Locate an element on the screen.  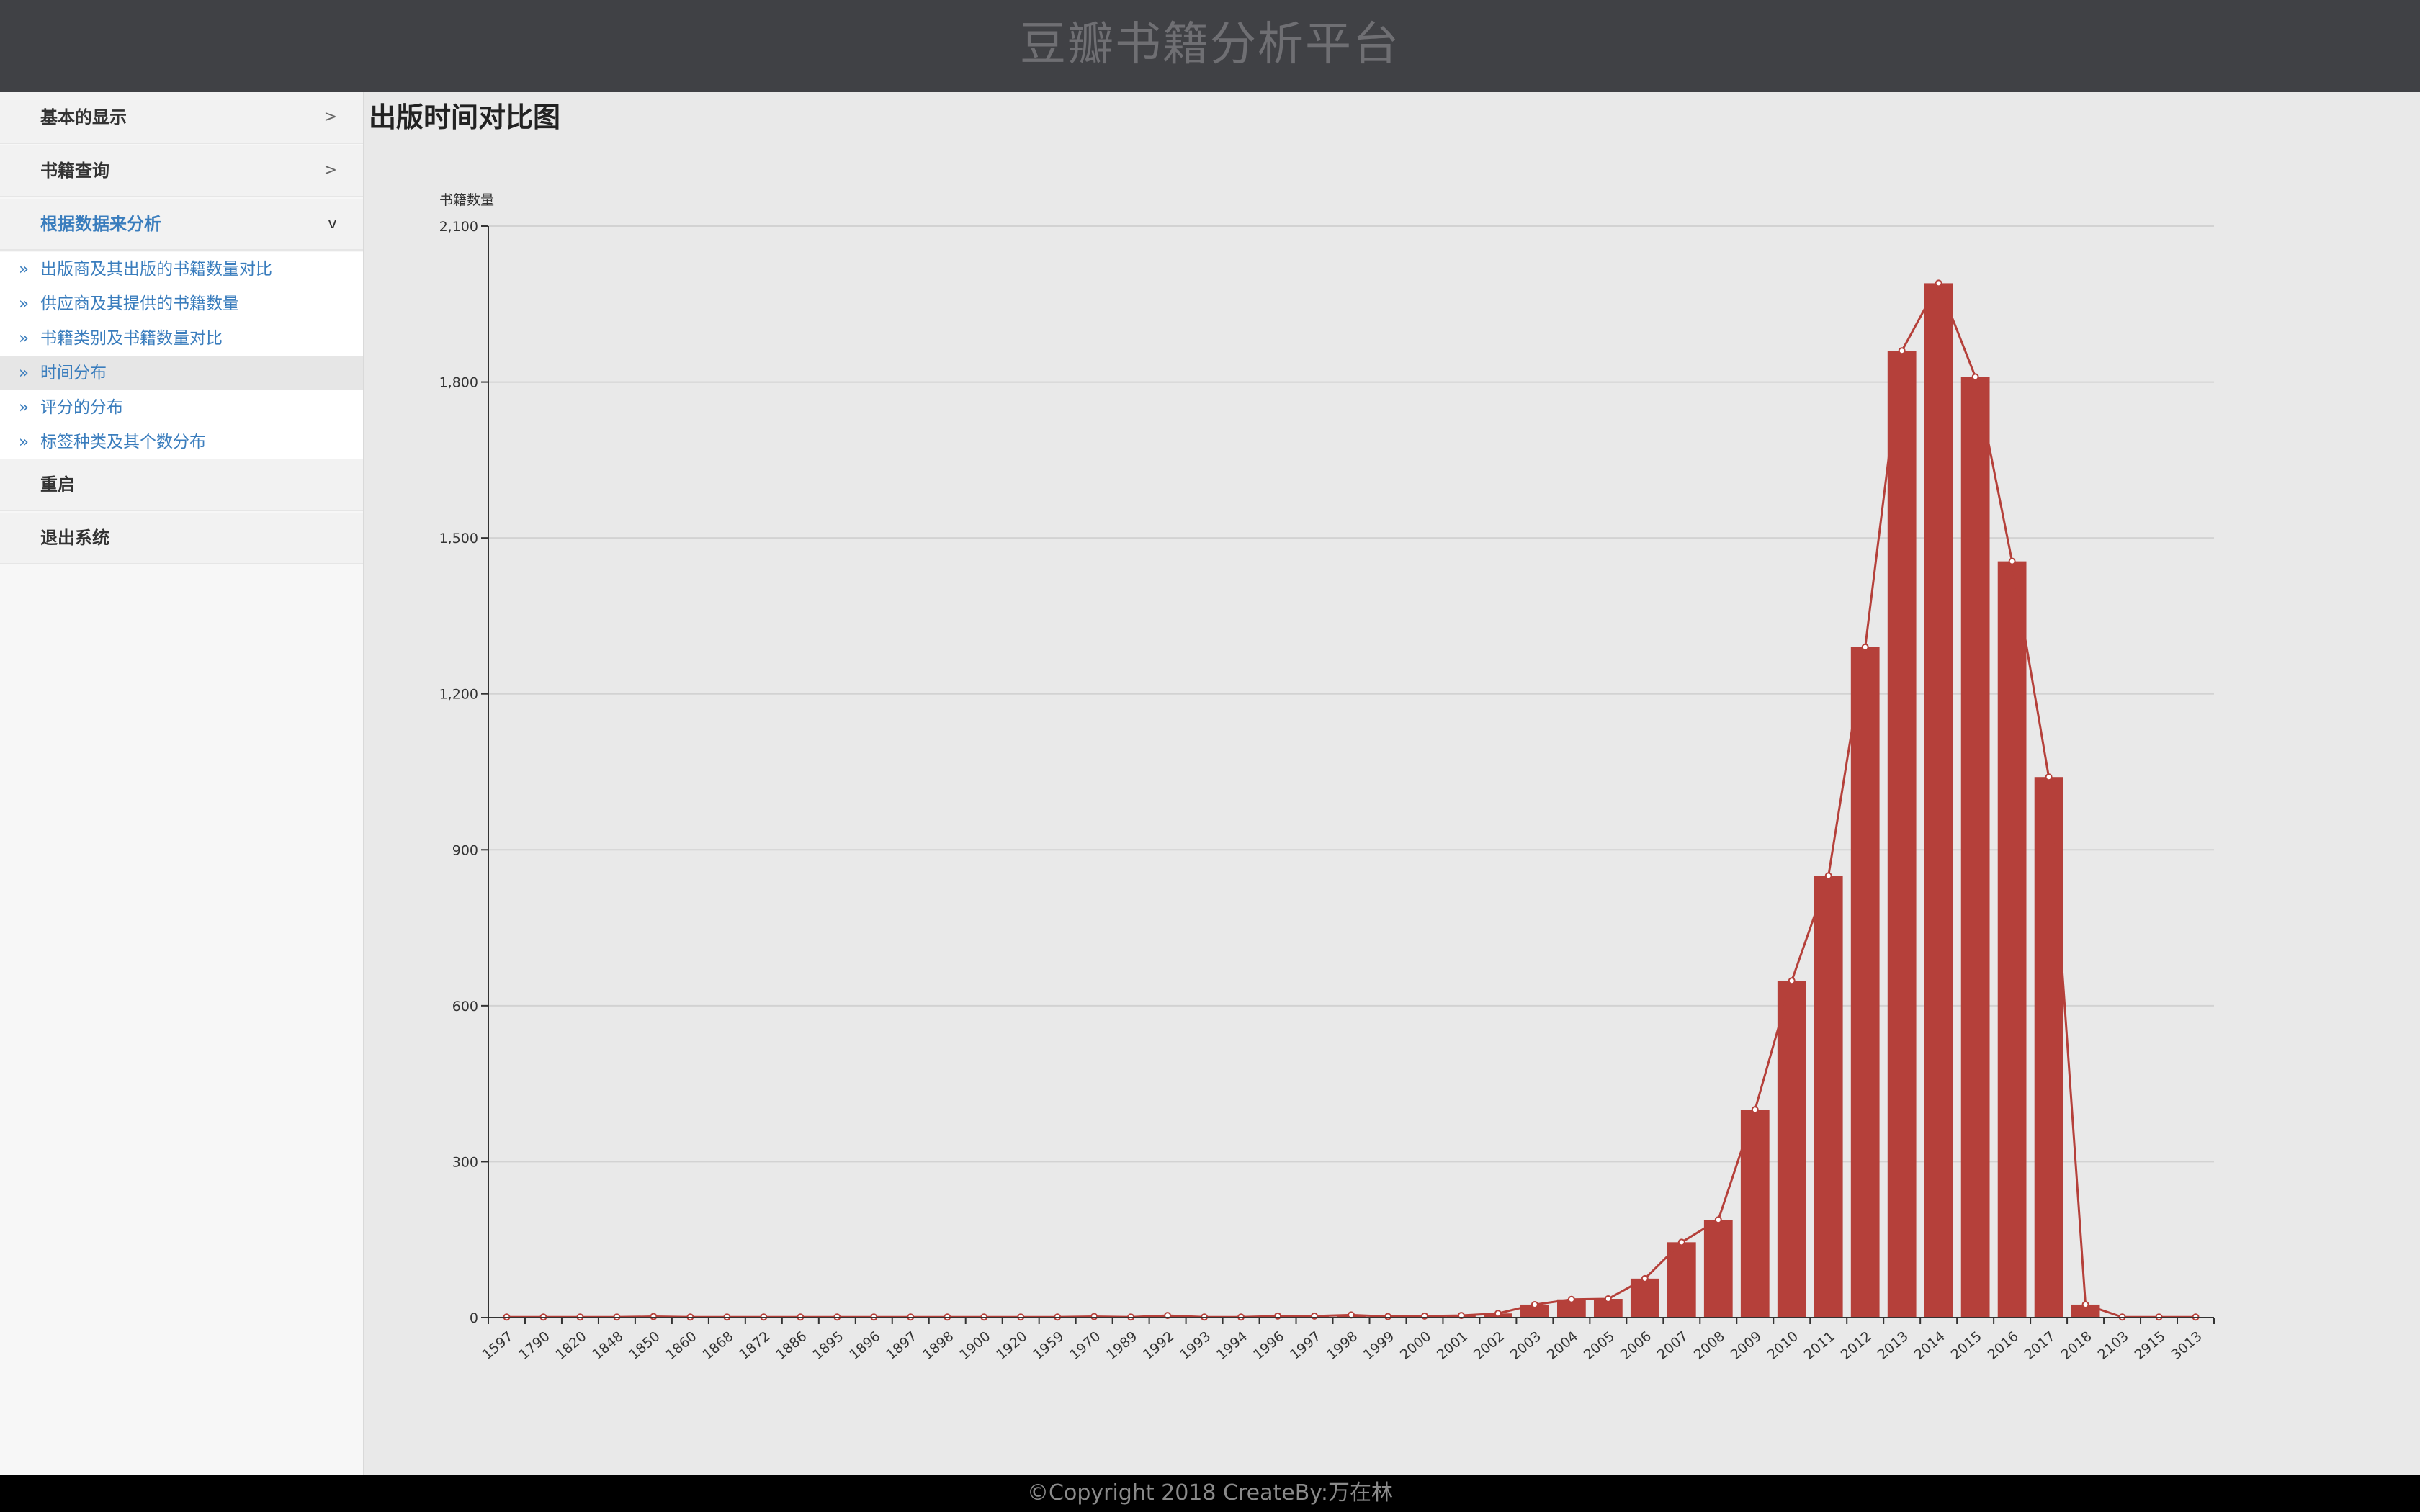
x-tick-label: 2103 is located at coordinates (2113, 1345).